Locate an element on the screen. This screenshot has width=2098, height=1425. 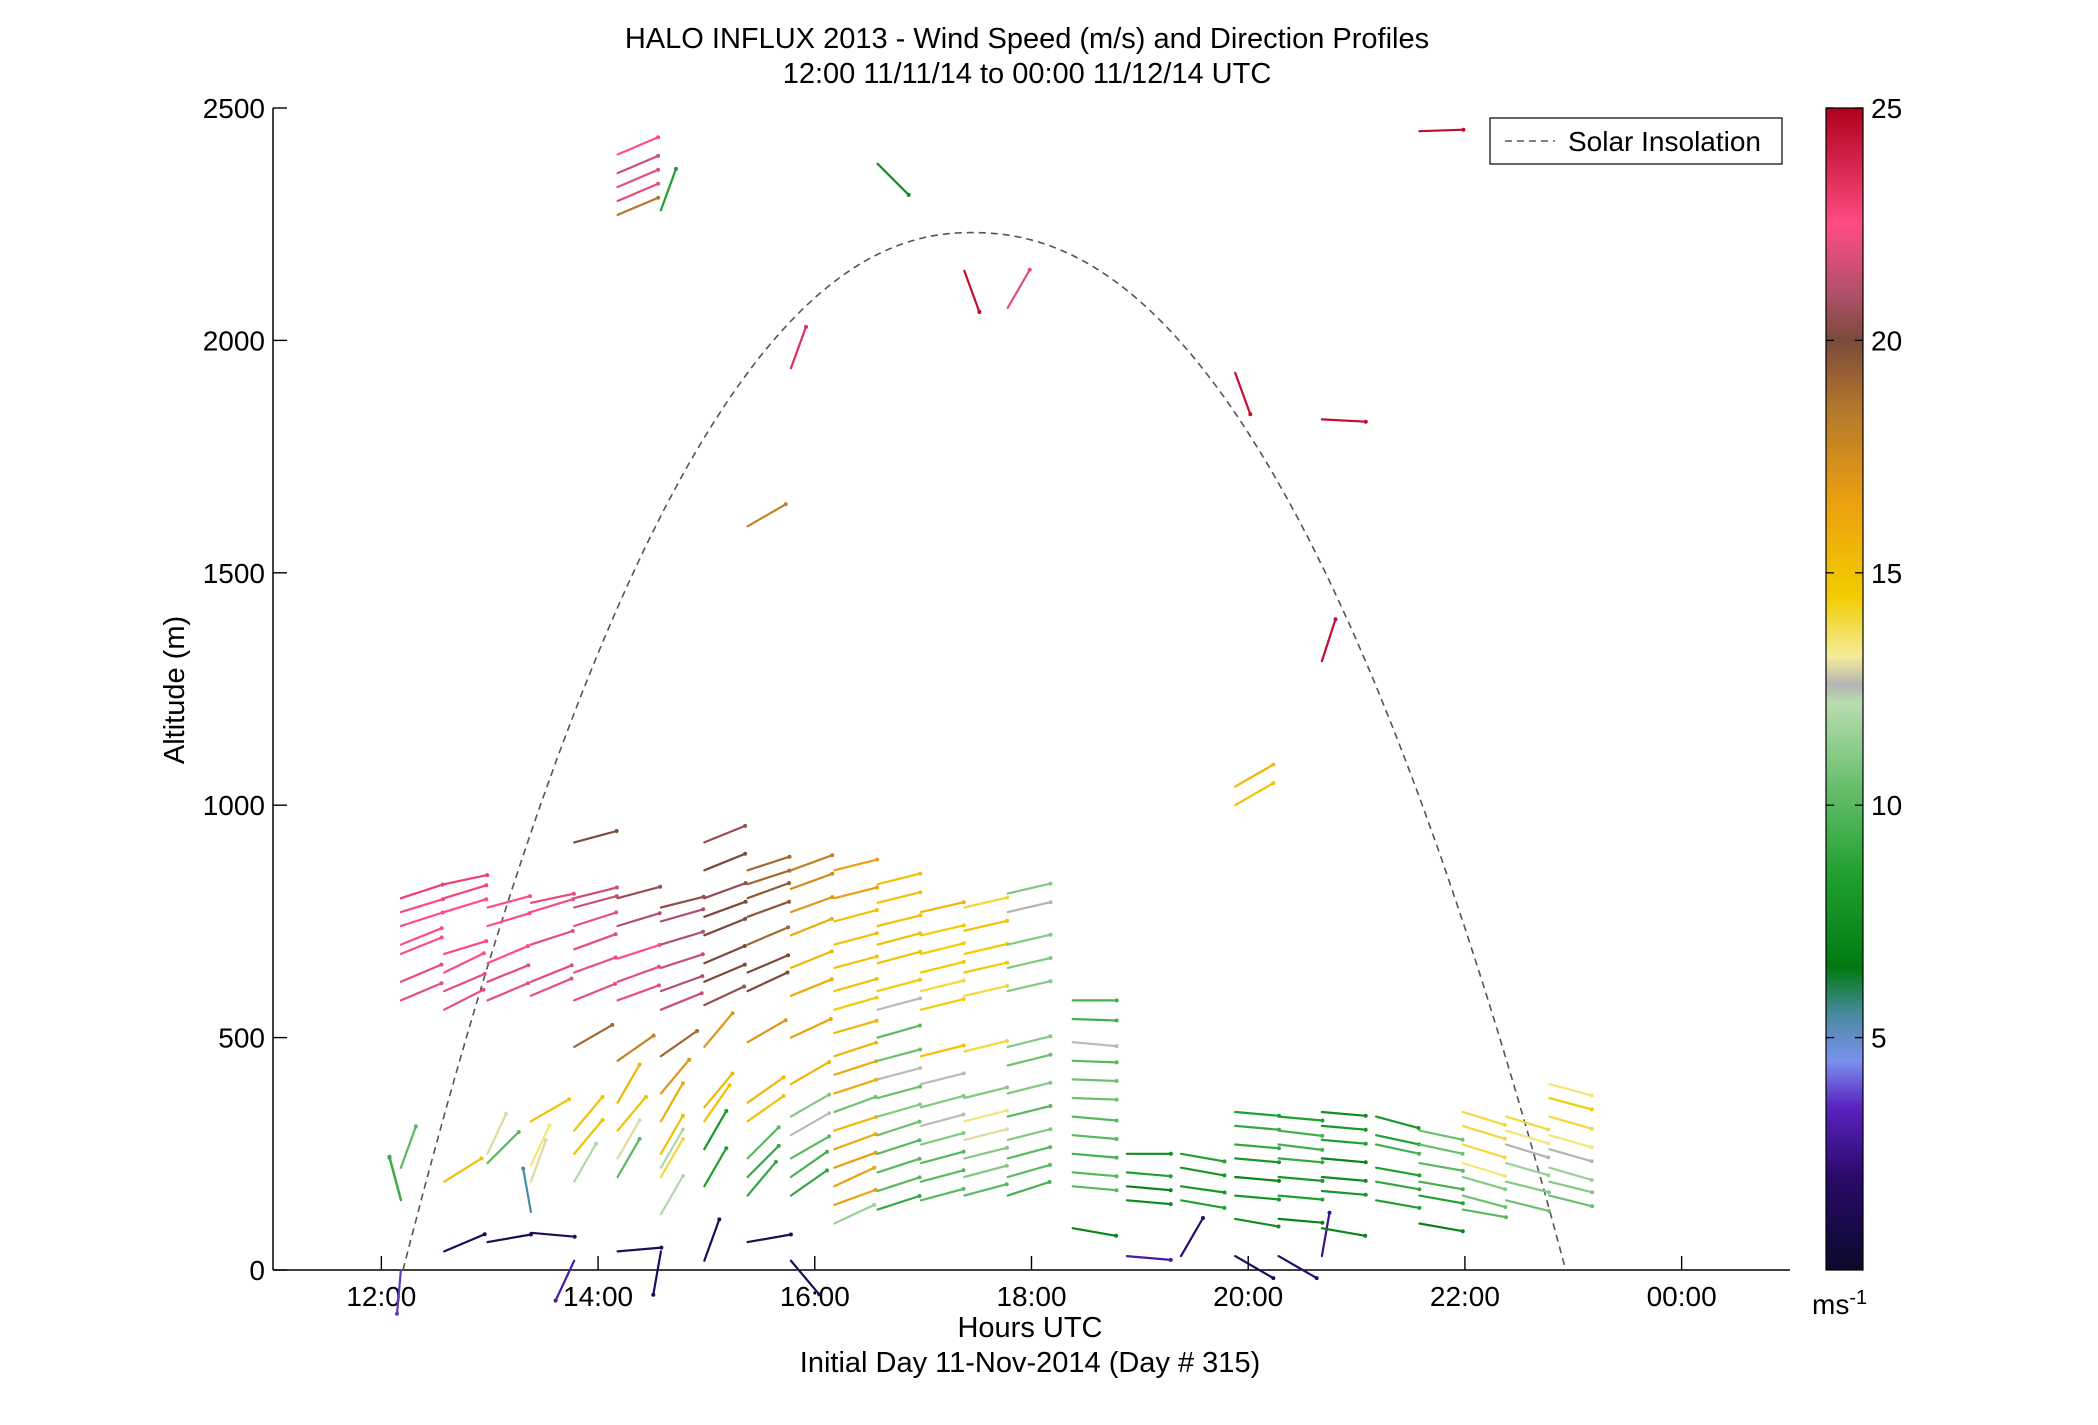
y-tick-label: 0 is located at coordinates (257, 1270).